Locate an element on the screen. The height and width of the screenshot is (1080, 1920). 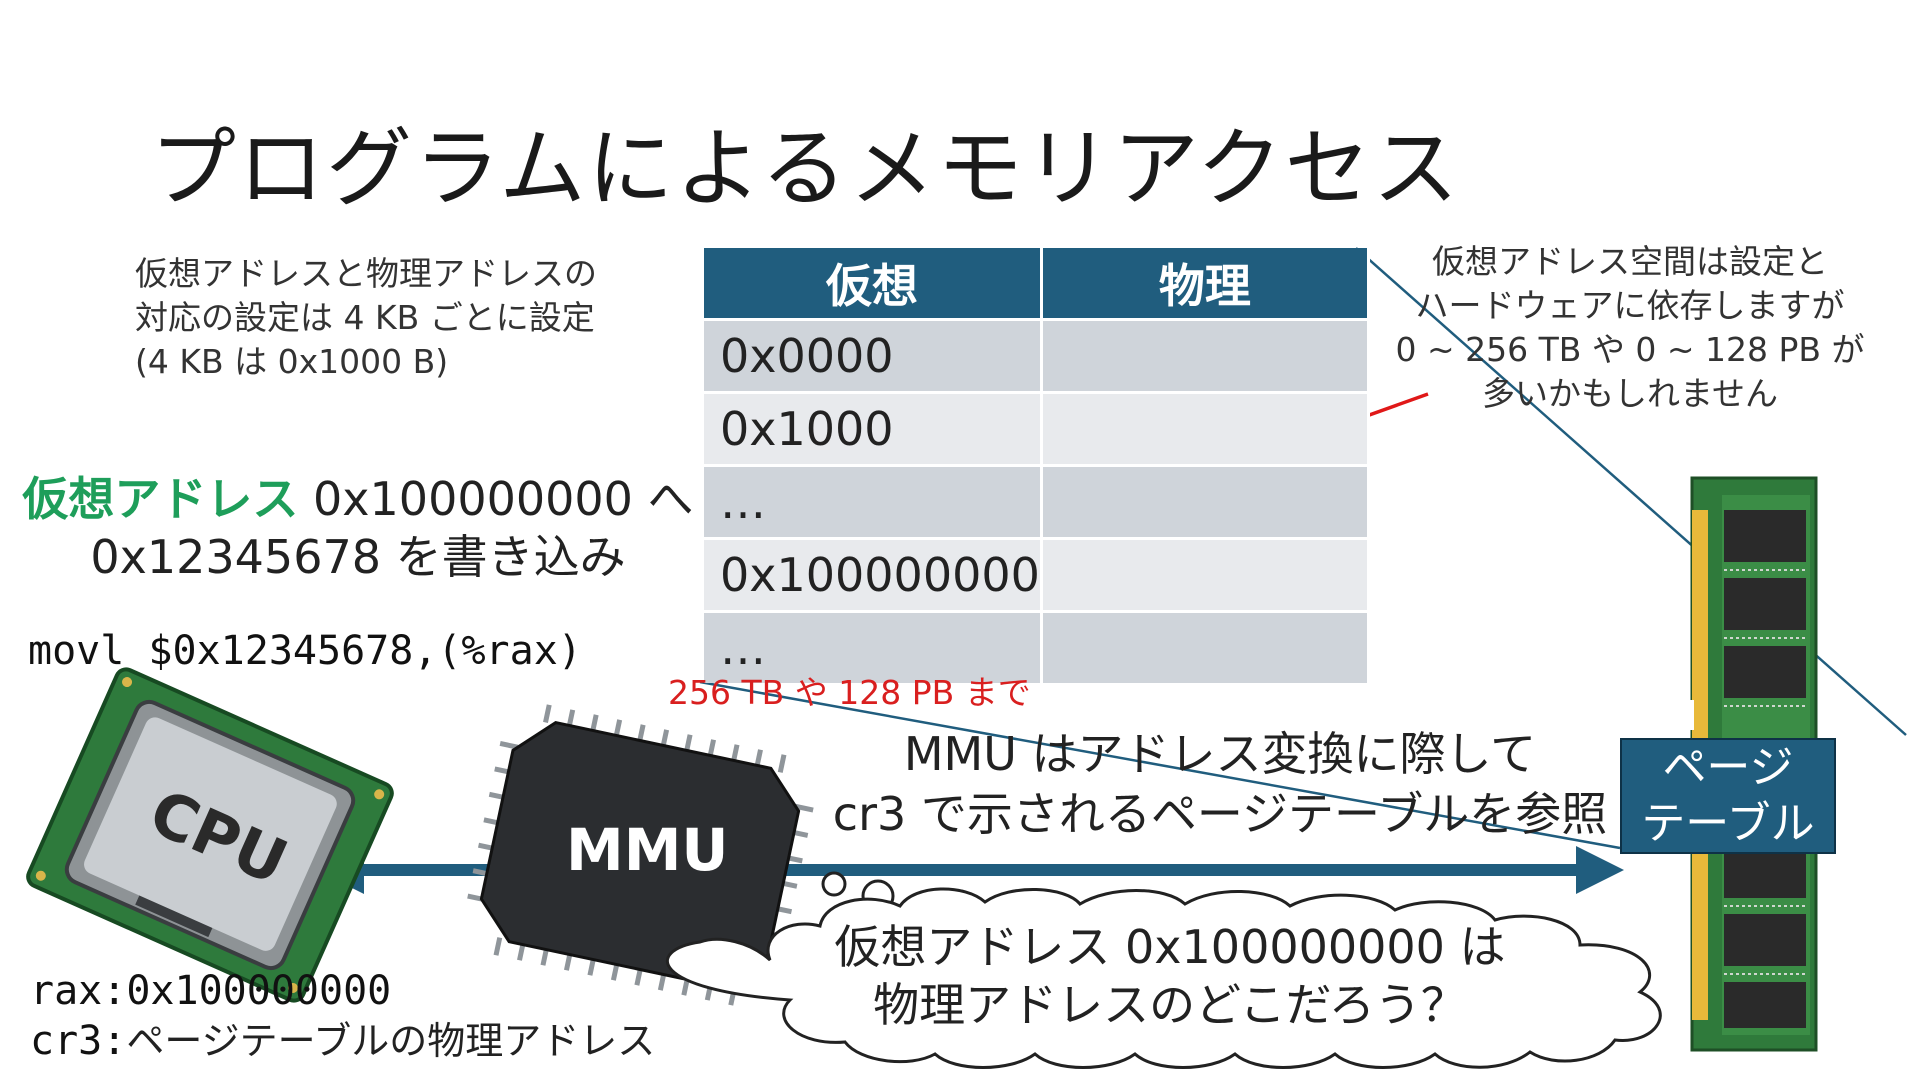
note-line: (4 KB は 0x1000 B) is located at coordinates (292, 361).